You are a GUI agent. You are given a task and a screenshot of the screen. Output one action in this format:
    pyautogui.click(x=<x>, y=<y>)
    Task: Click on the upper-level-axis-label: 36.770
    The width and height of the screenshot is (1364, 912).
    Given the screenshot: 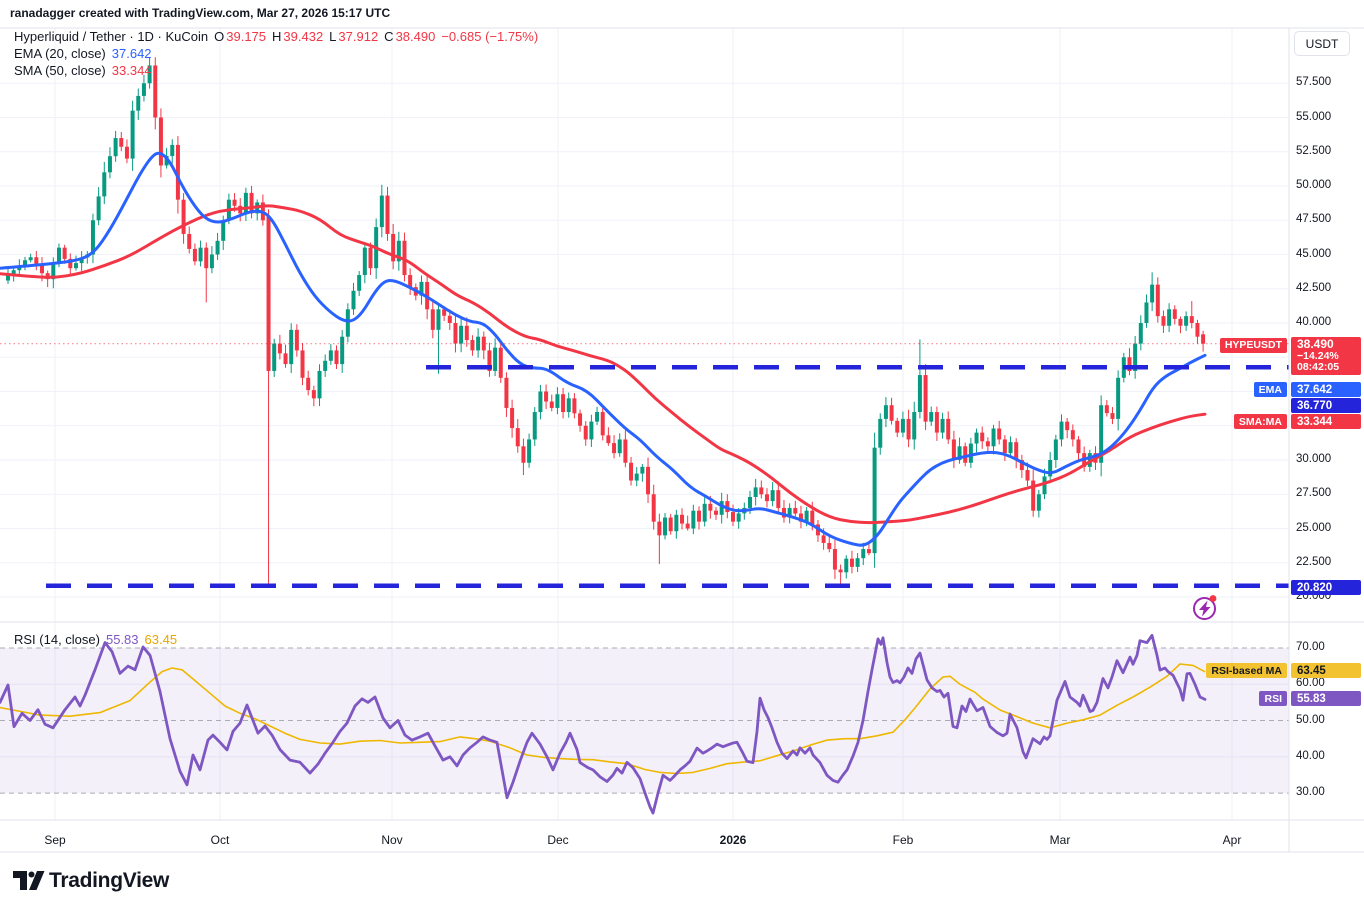 What is the action you would take?
    pyautogui.click(x=1326, y=405)
    